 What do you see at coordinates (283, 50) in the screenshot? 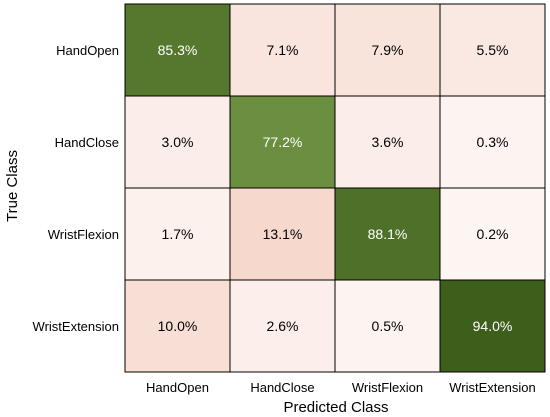
I see `cell-value-label-0-1: 7.1%` at bounding box center [283, 50].